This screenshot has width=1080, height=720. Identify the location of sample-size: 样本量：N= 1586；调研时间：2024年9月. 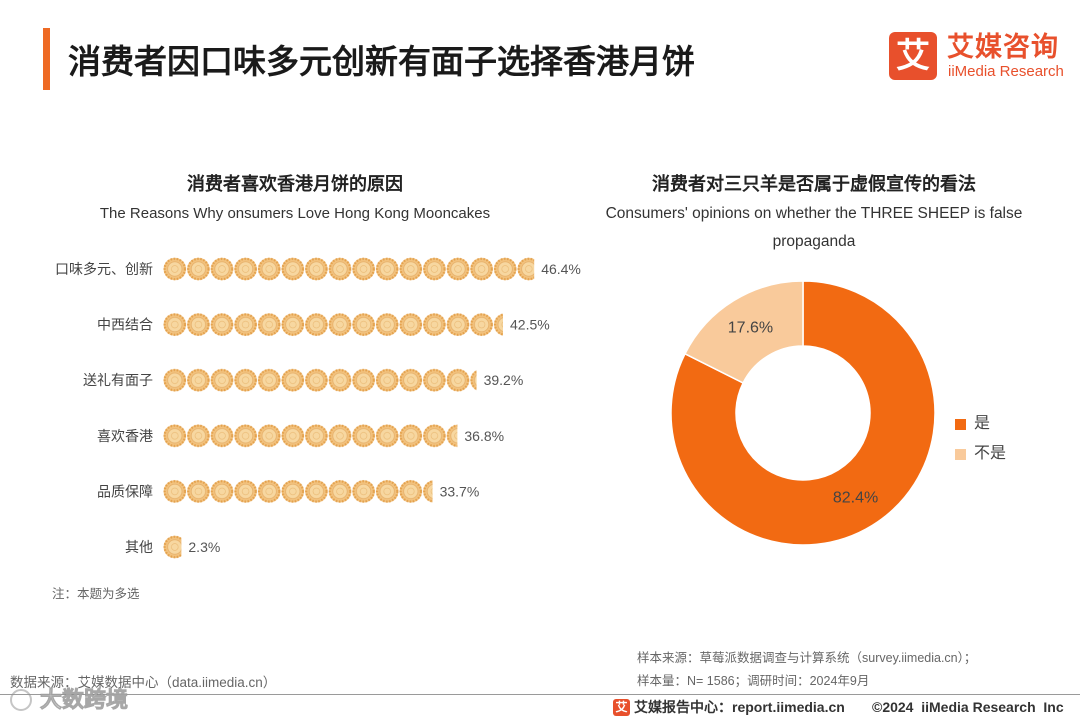
(753, 681).